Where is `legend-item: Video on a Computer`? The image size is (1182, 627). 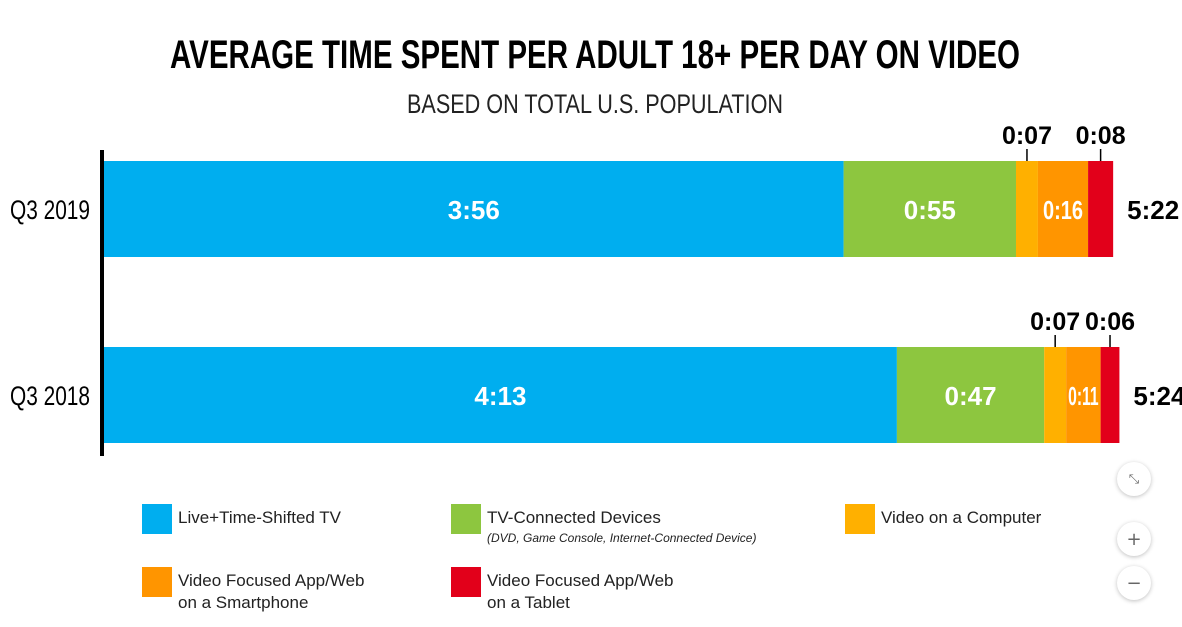
legend-item: Video on a Computer is located at coordinates (943, 519).